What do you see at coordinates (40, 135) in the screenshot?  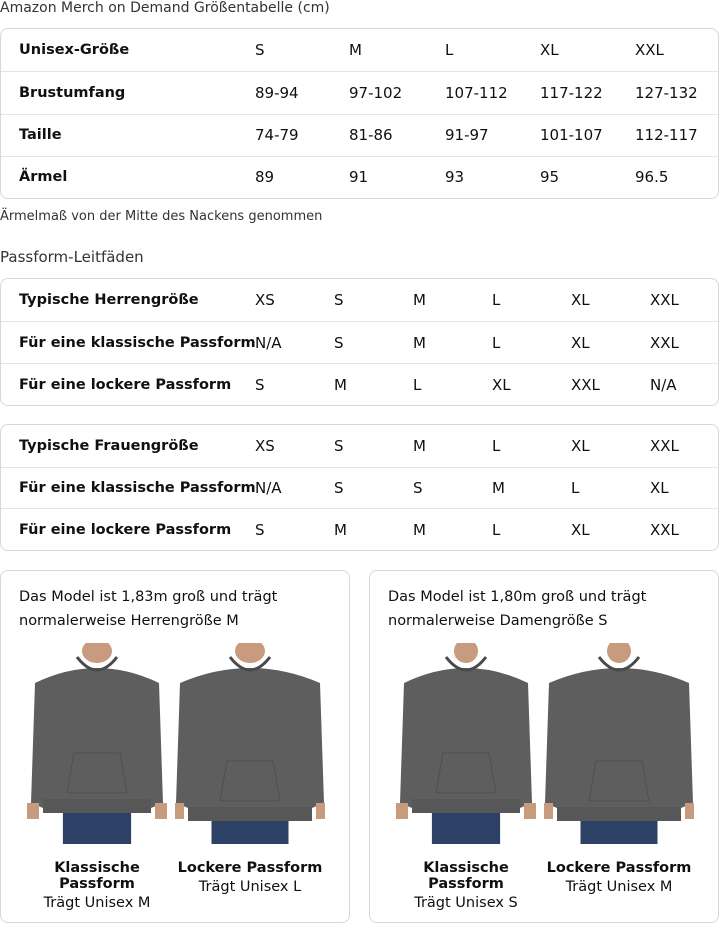 I see `row-label: Taille` at bounding box center [40, 135].